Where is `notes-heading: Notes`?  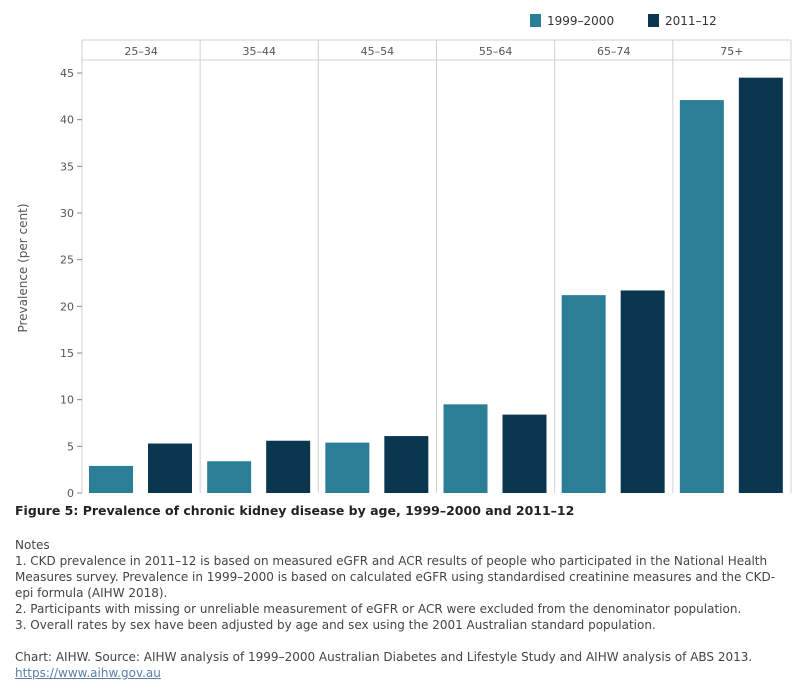
notes-heading: Notes is located at coordinates (32, 545).